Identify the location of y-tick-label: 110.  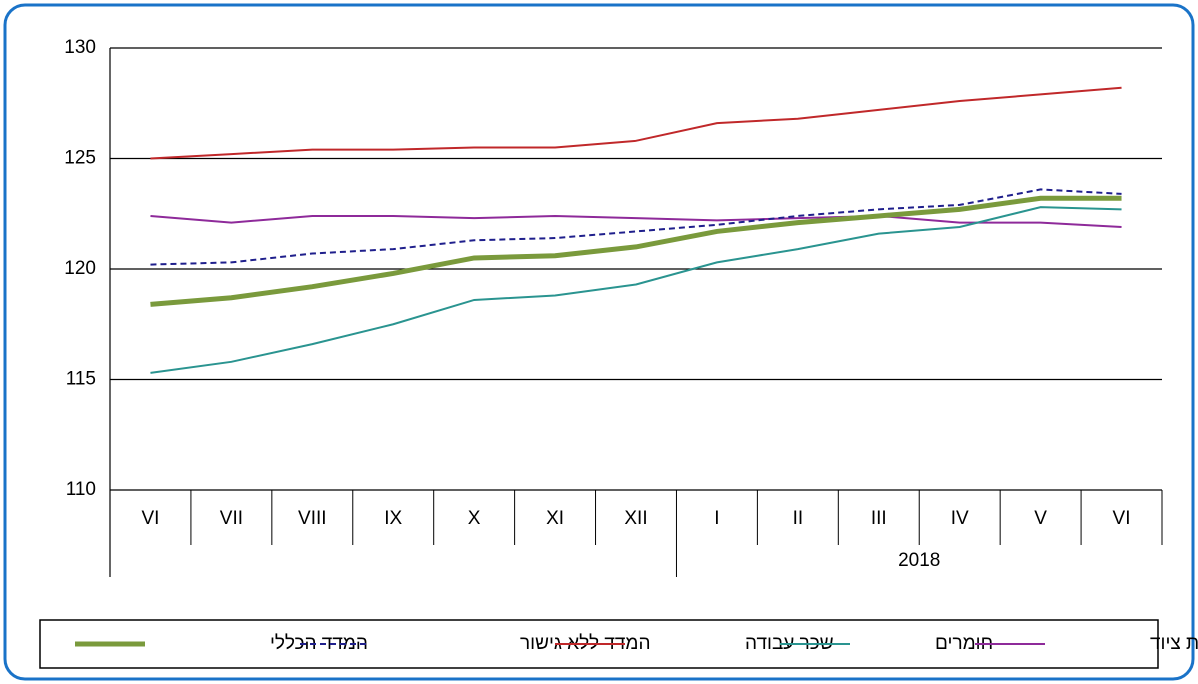
(81, 489).